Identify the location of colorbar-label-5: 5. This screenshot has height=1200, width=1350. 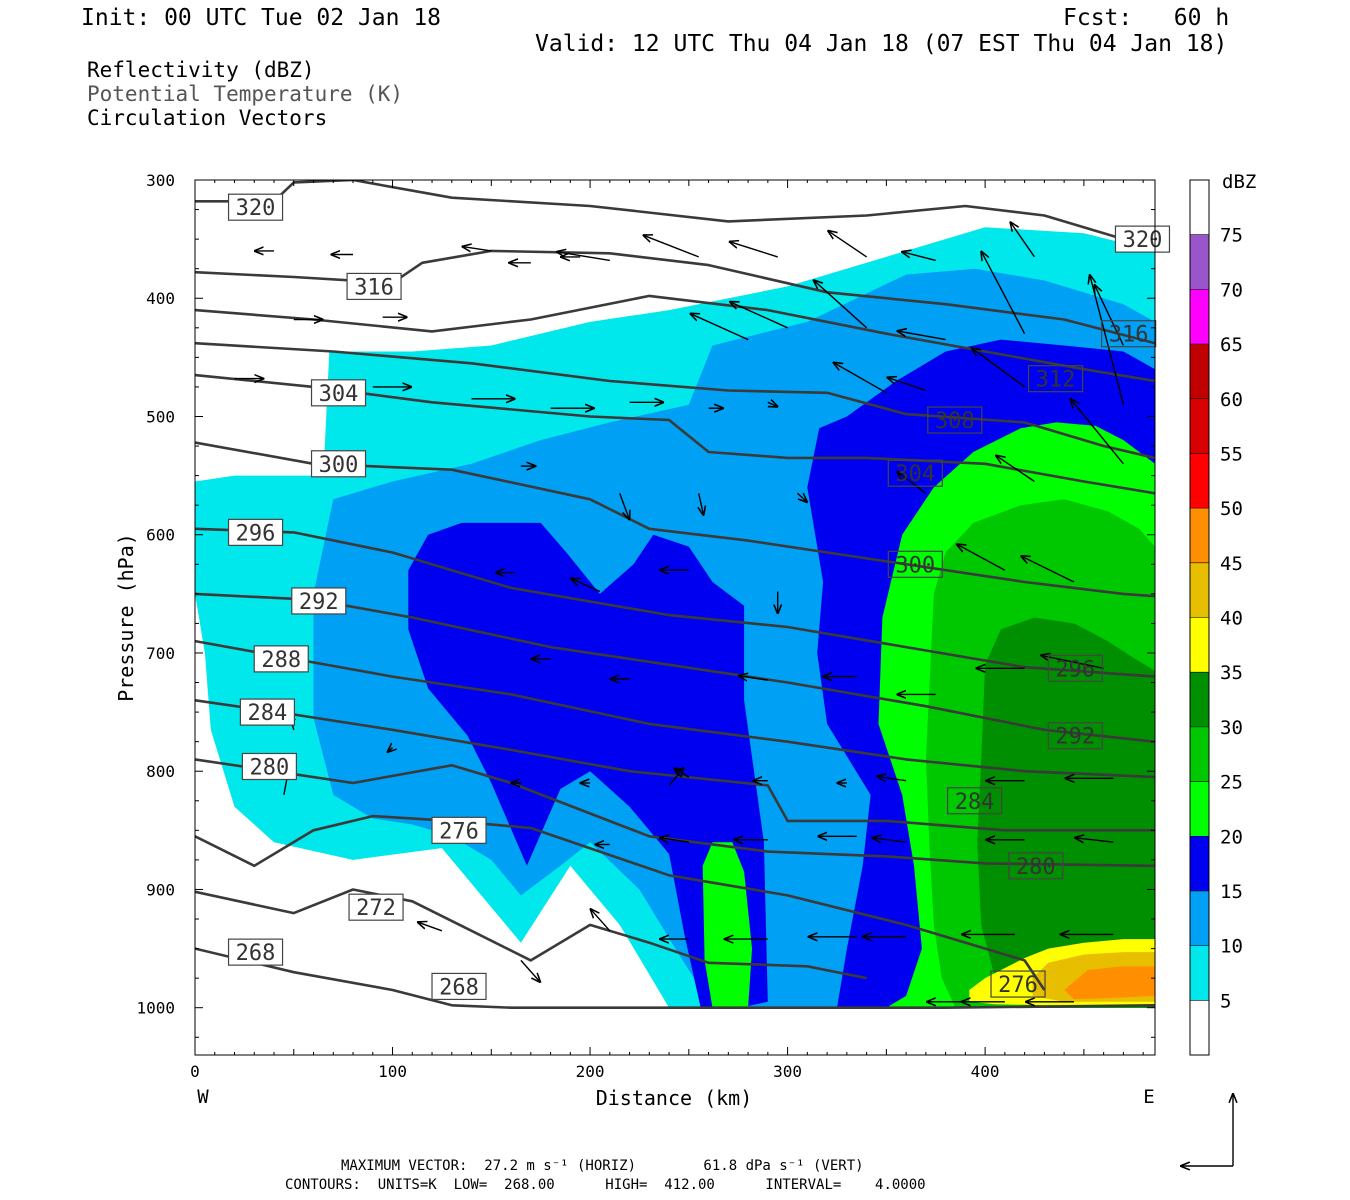
(1225, 1001).